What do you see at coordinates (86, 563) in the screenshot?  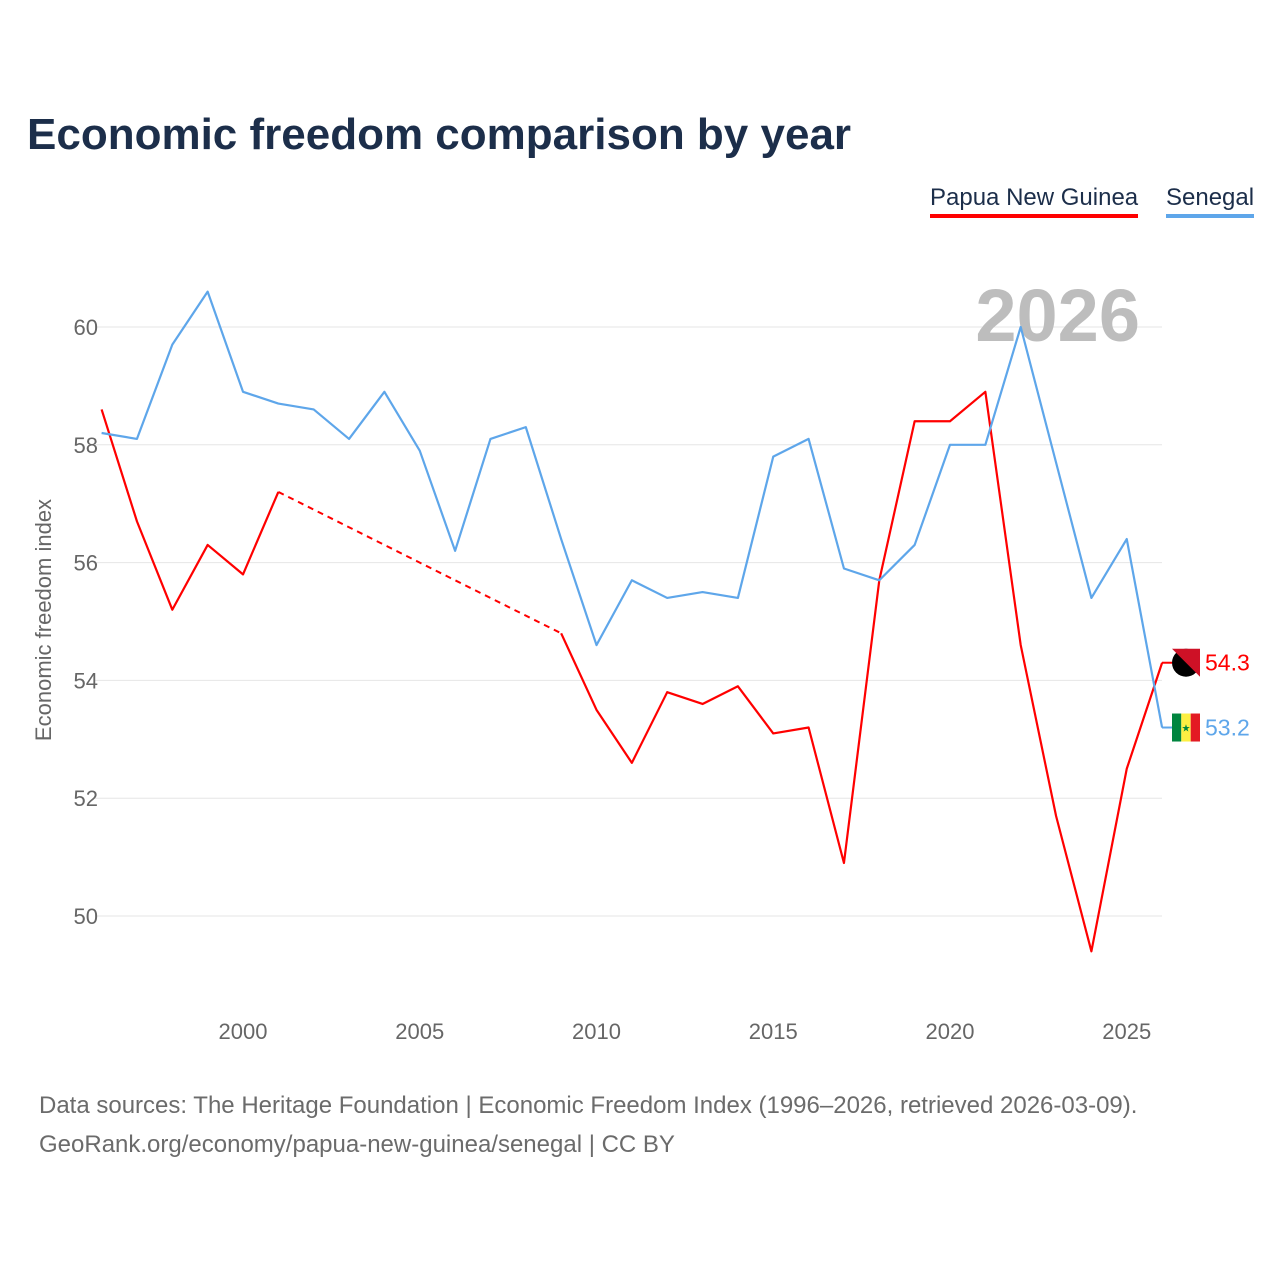 I see `y-tick-label: 56` at bounding box center [86, 563].